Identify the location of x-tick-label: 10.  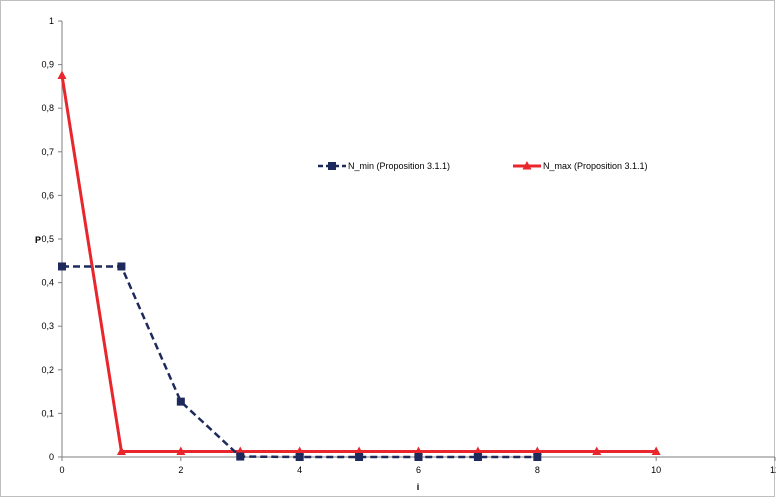
(656, 470).